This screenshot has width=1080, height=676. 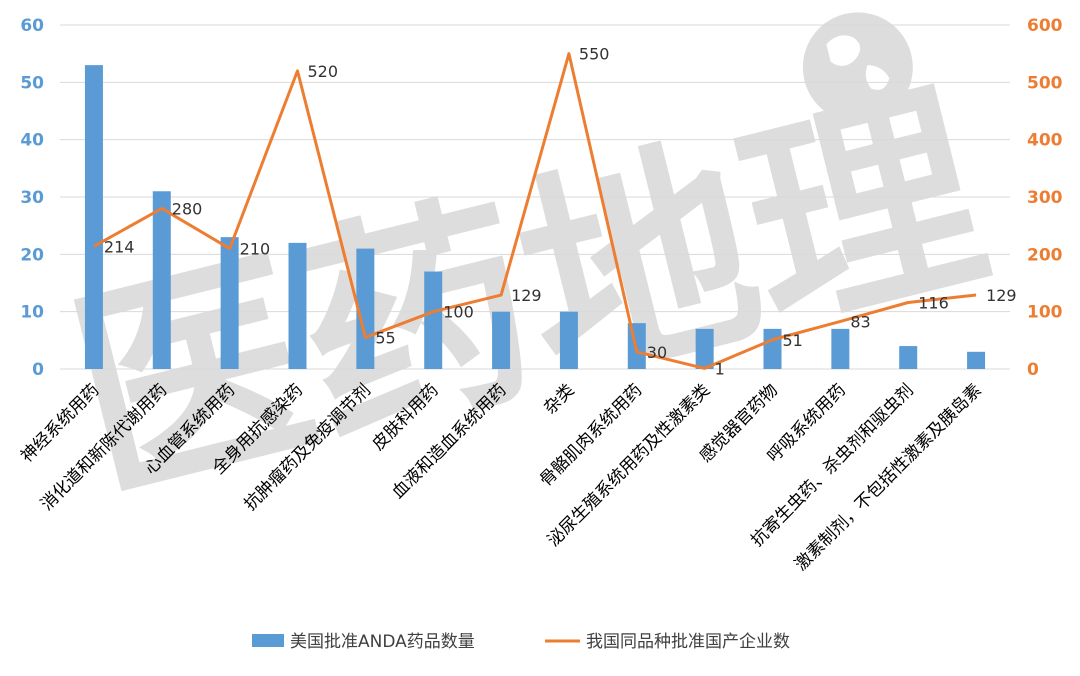 I want to click on left-tick-label: 20, so click(x=32, y=255).